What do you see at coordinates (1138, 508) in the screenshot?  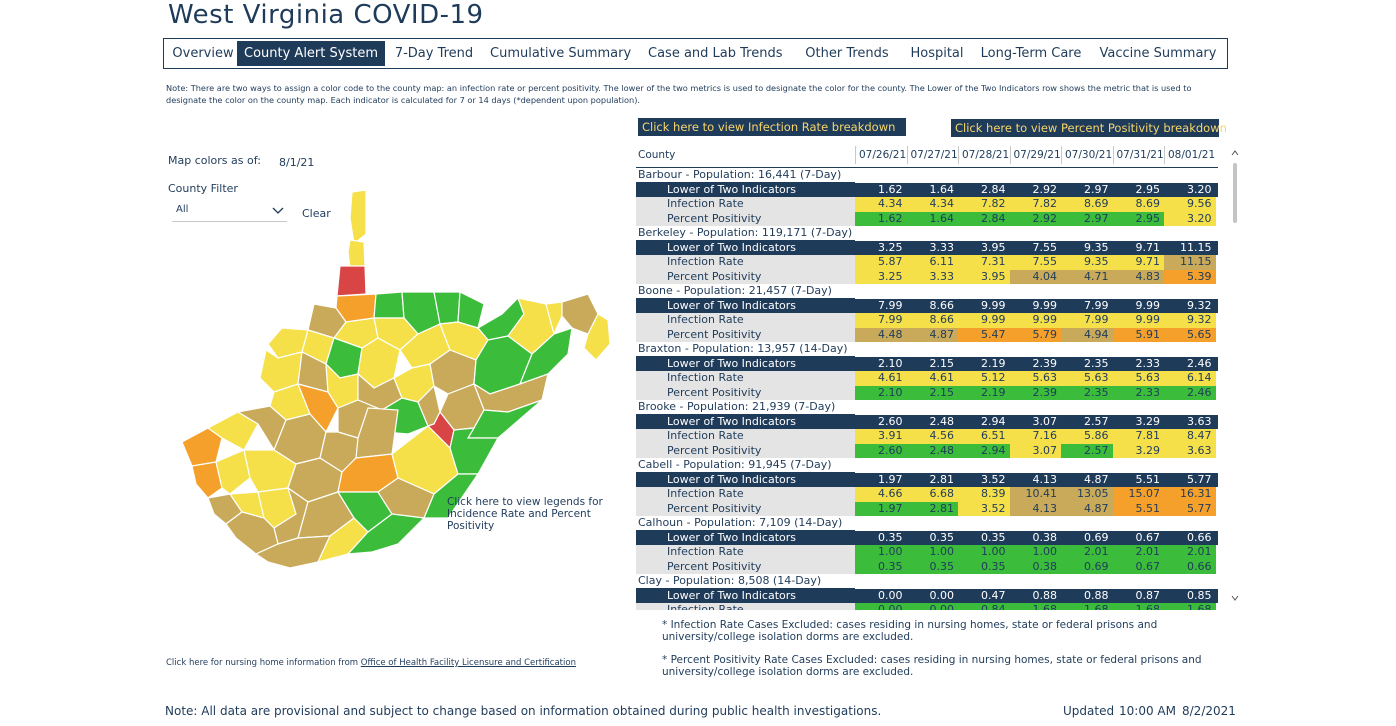 I see `table-cell: 5.51` at bounding box center [1138, 508].